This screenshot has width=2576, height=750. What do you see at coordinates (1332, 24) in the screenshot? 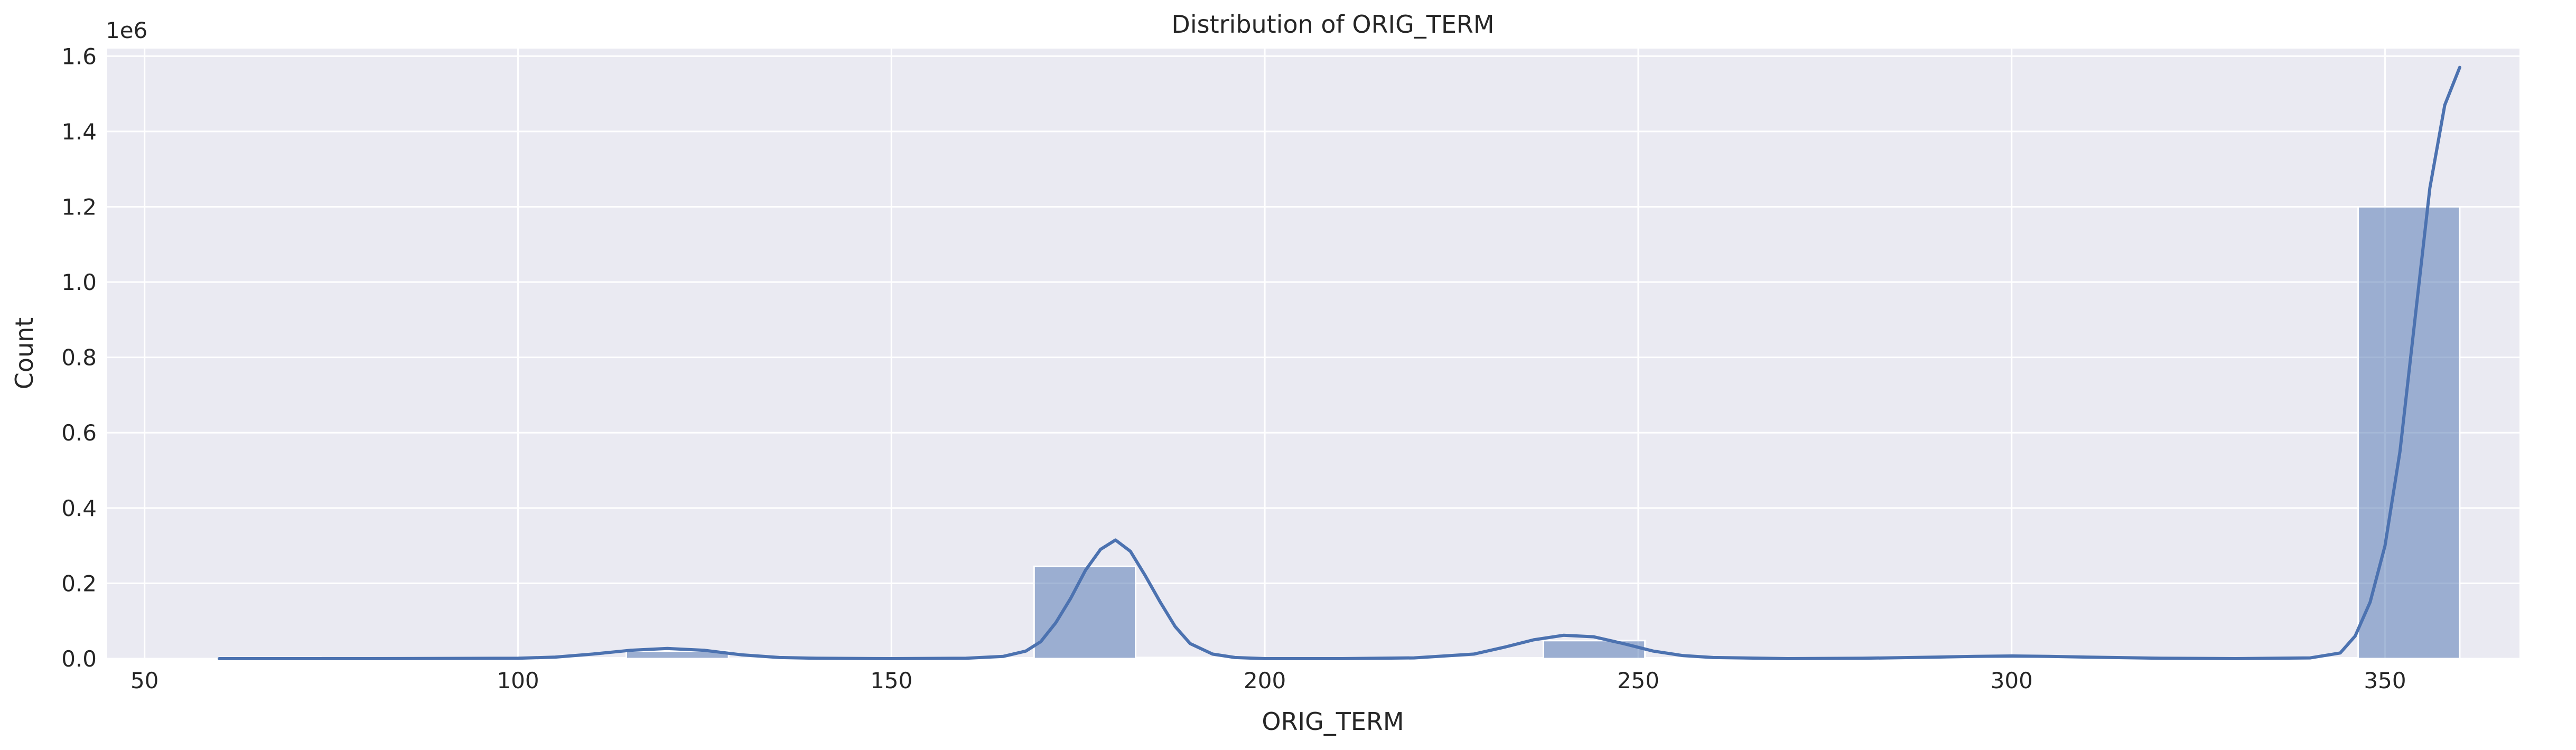
I see `chart-title: Distribution of ORIG_TERM` at bounding box center [1332, 24].